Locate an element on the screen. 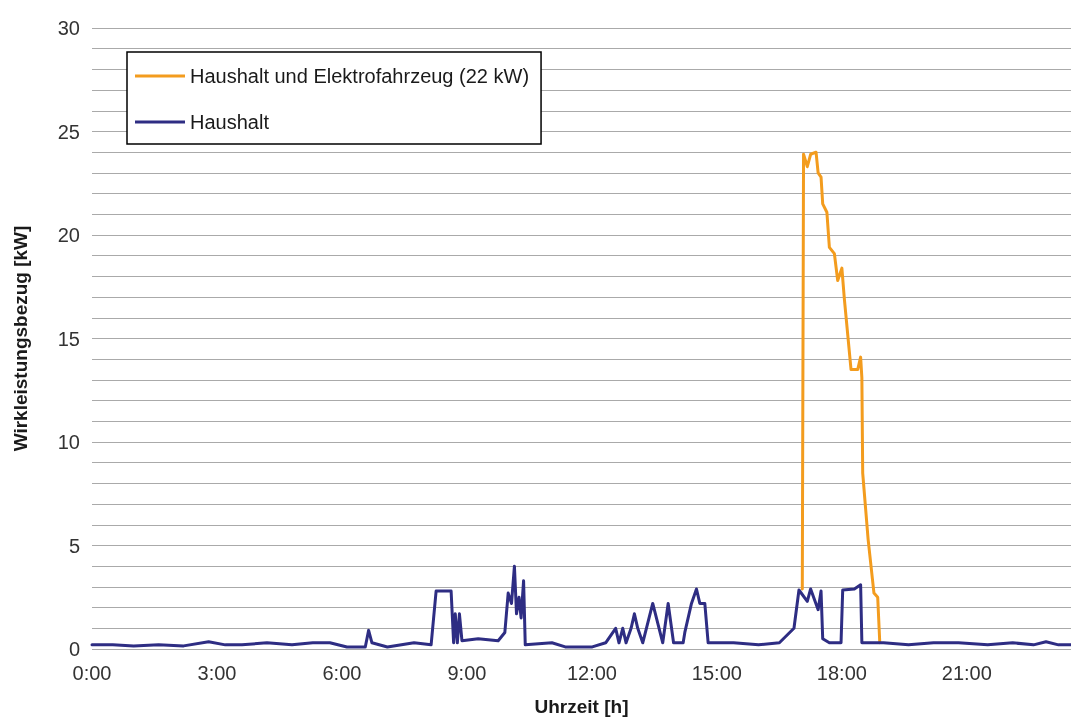  y-tick-label: 25 is located at coordinates (68, 131).